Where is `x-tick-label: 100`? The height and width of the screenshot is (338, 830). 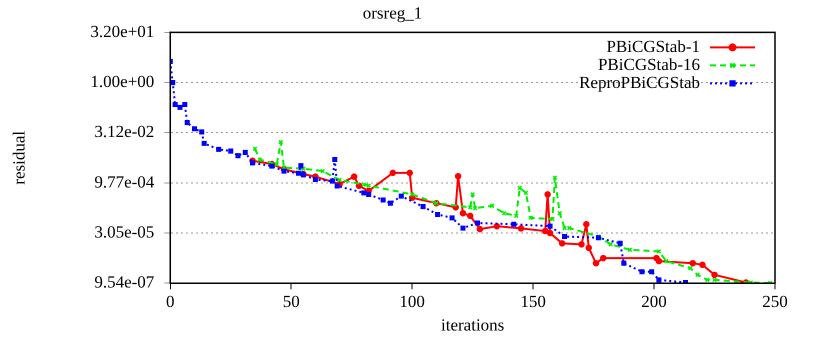 x-tick-label: 100 is located at coordinates (412, 301).